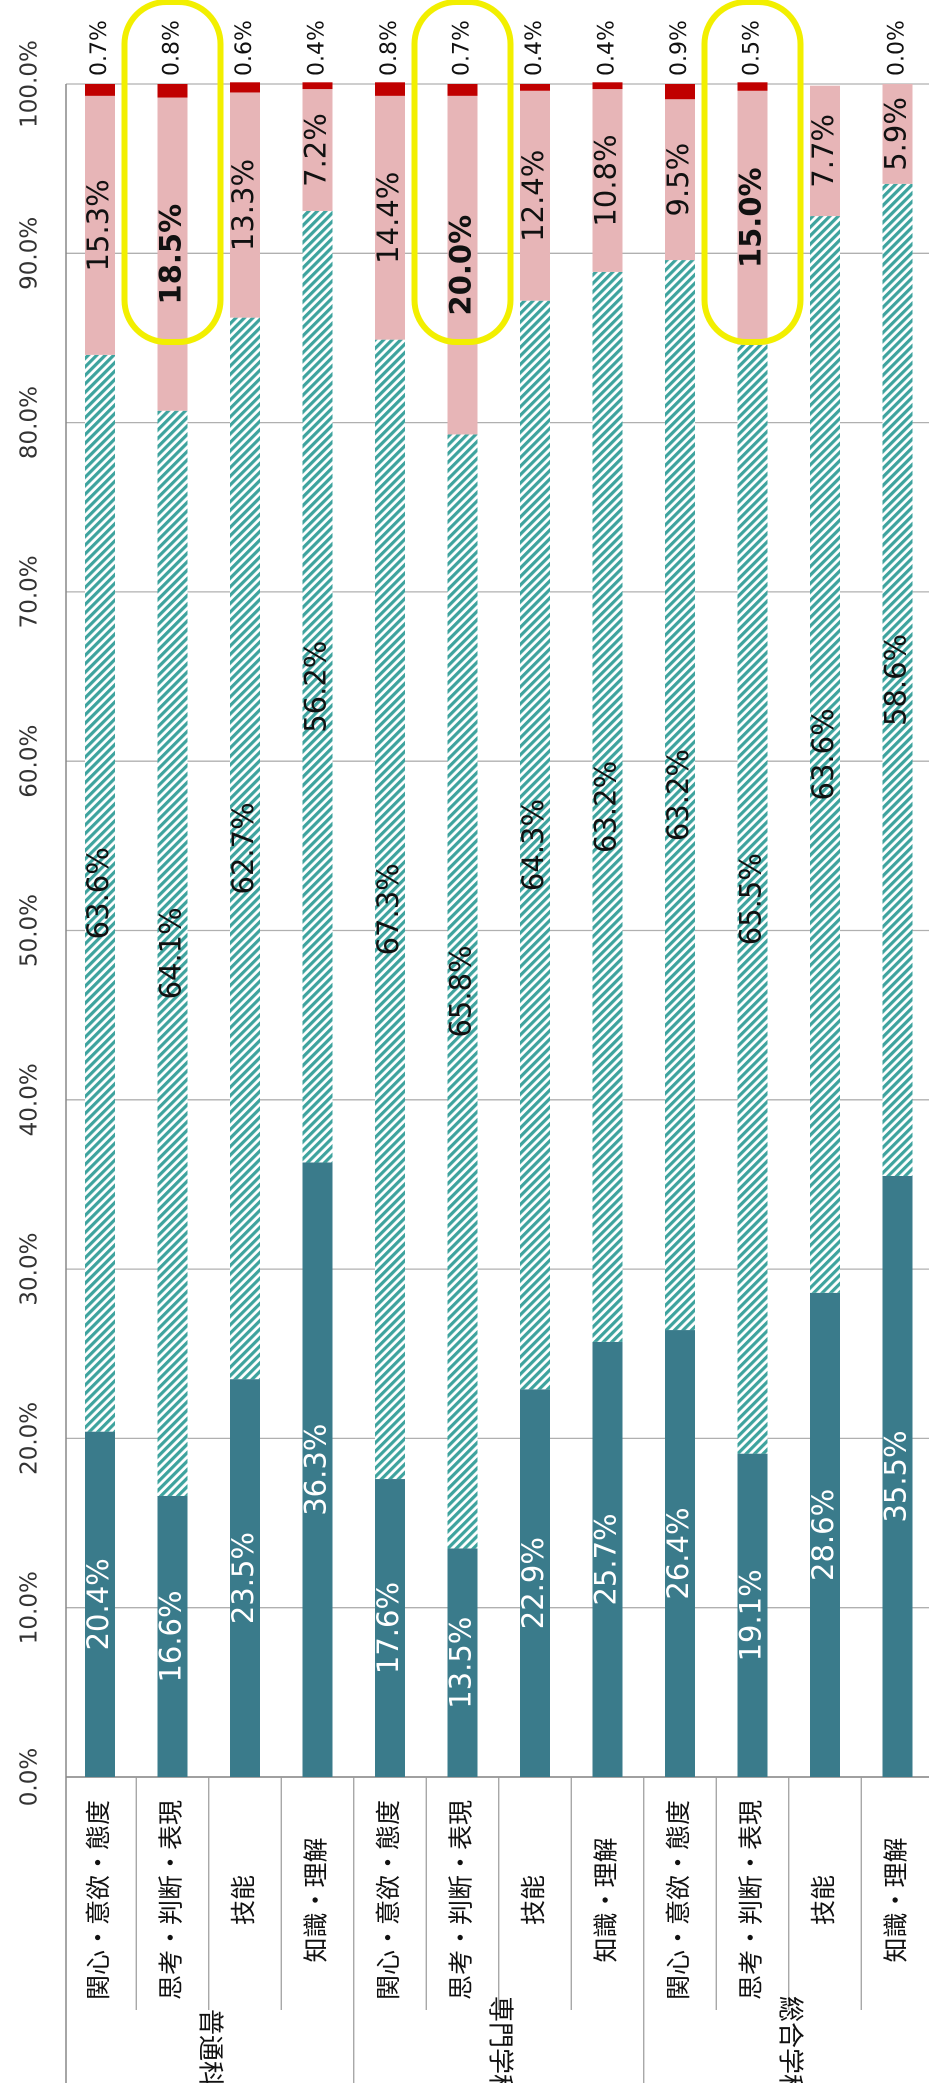 The width and height of the screenshot is (936, 2083). I want to click on data-label: 0.0%, so click(897, 48).